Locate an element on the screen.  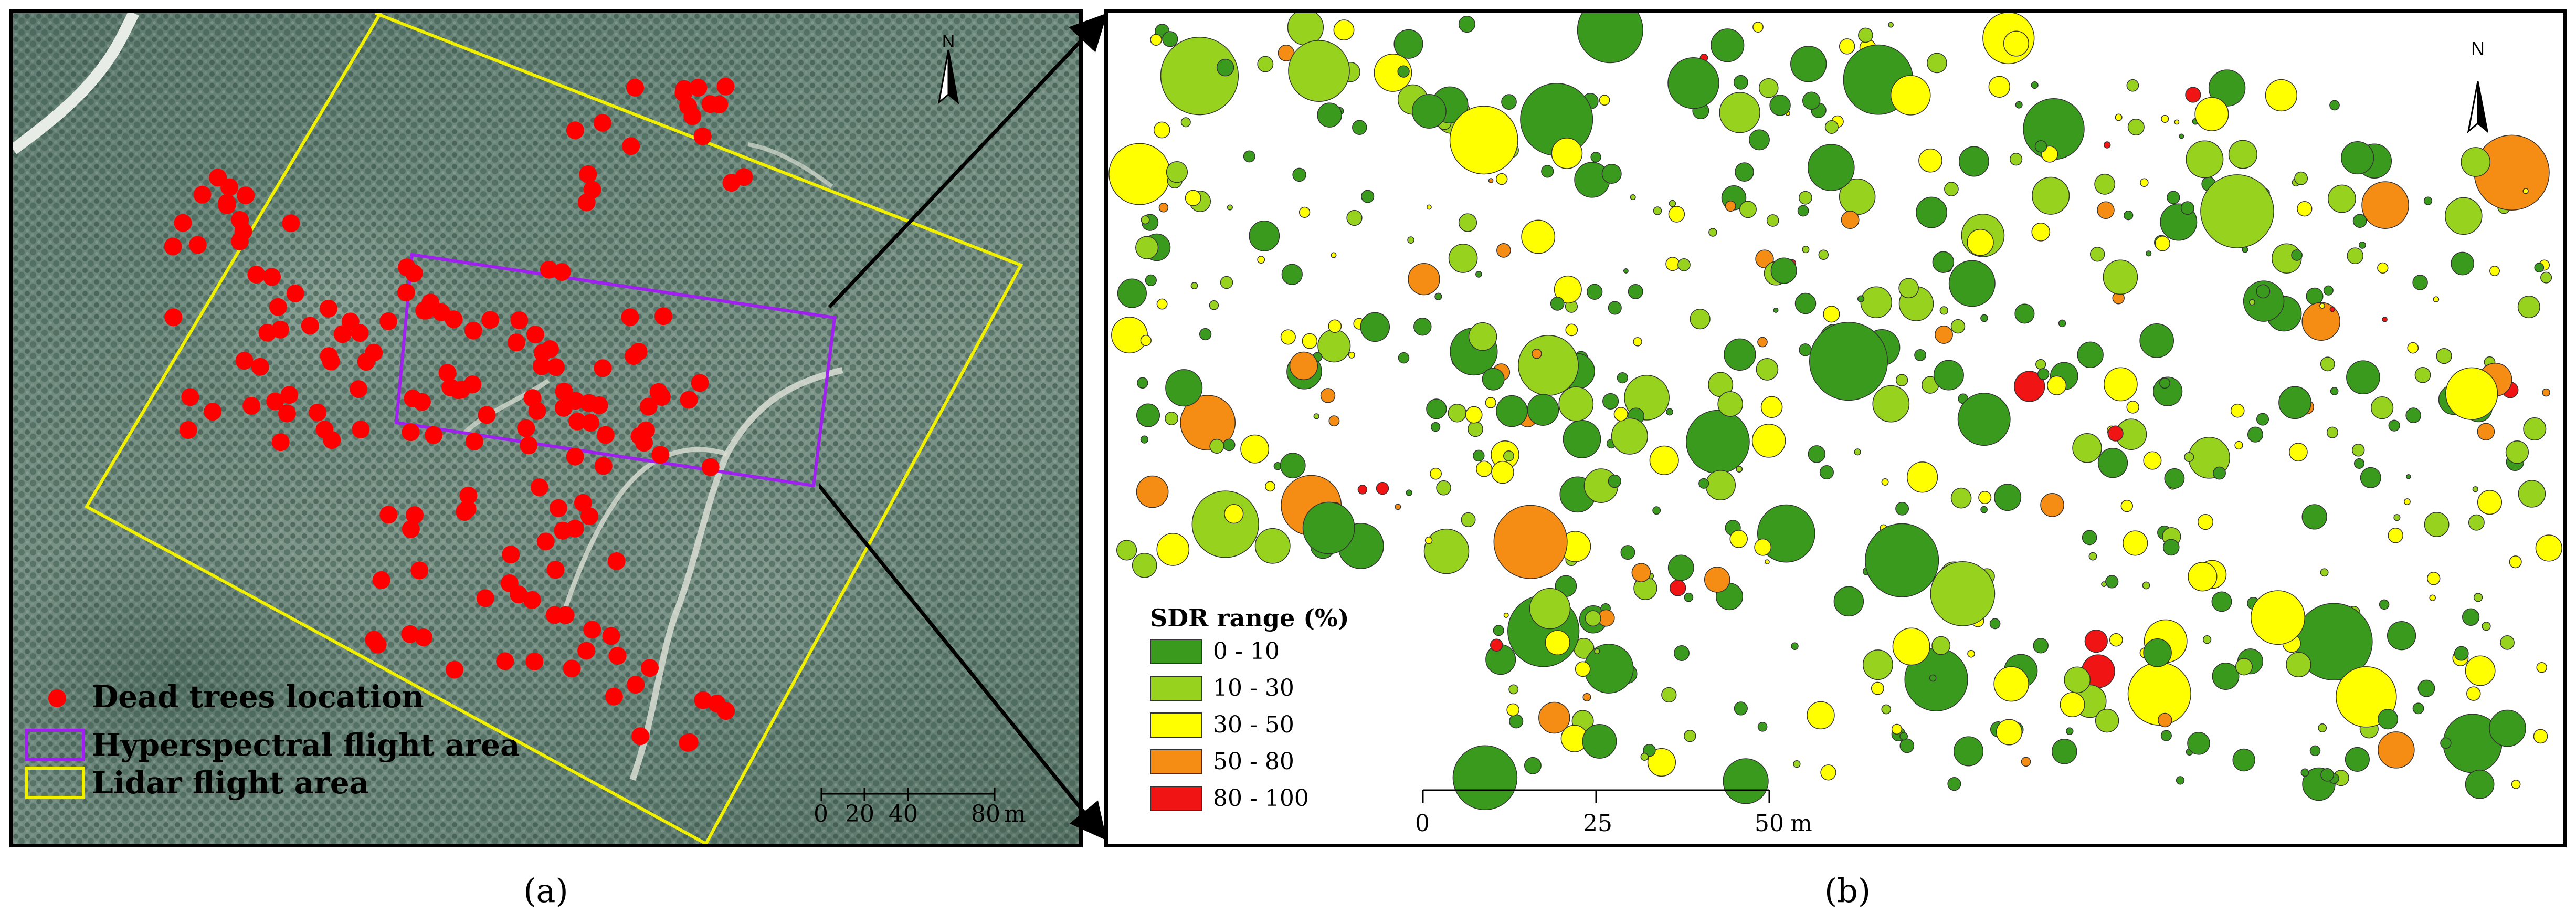
connector-bottom is located at coordinates (963, 661).